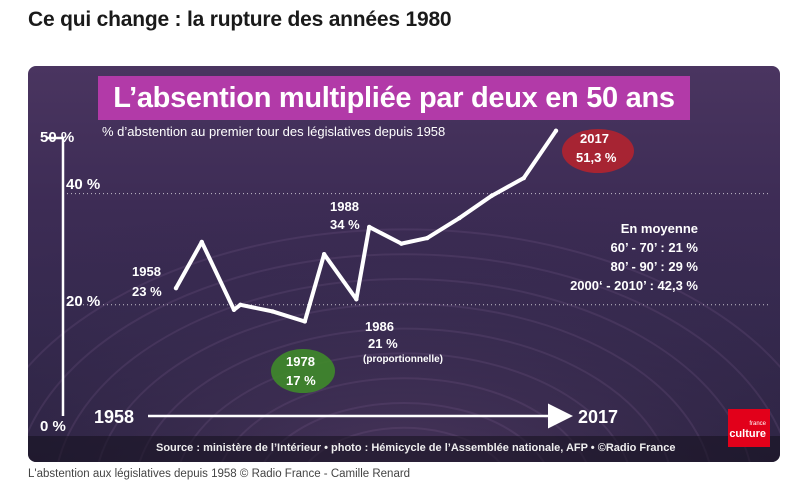 The width and height of the screenshot is (800, 489). What do you see at coordinates (146, 271) in the screenshot?
I see `annotation-1958-year: 1958` at bounding box center [146, 271].